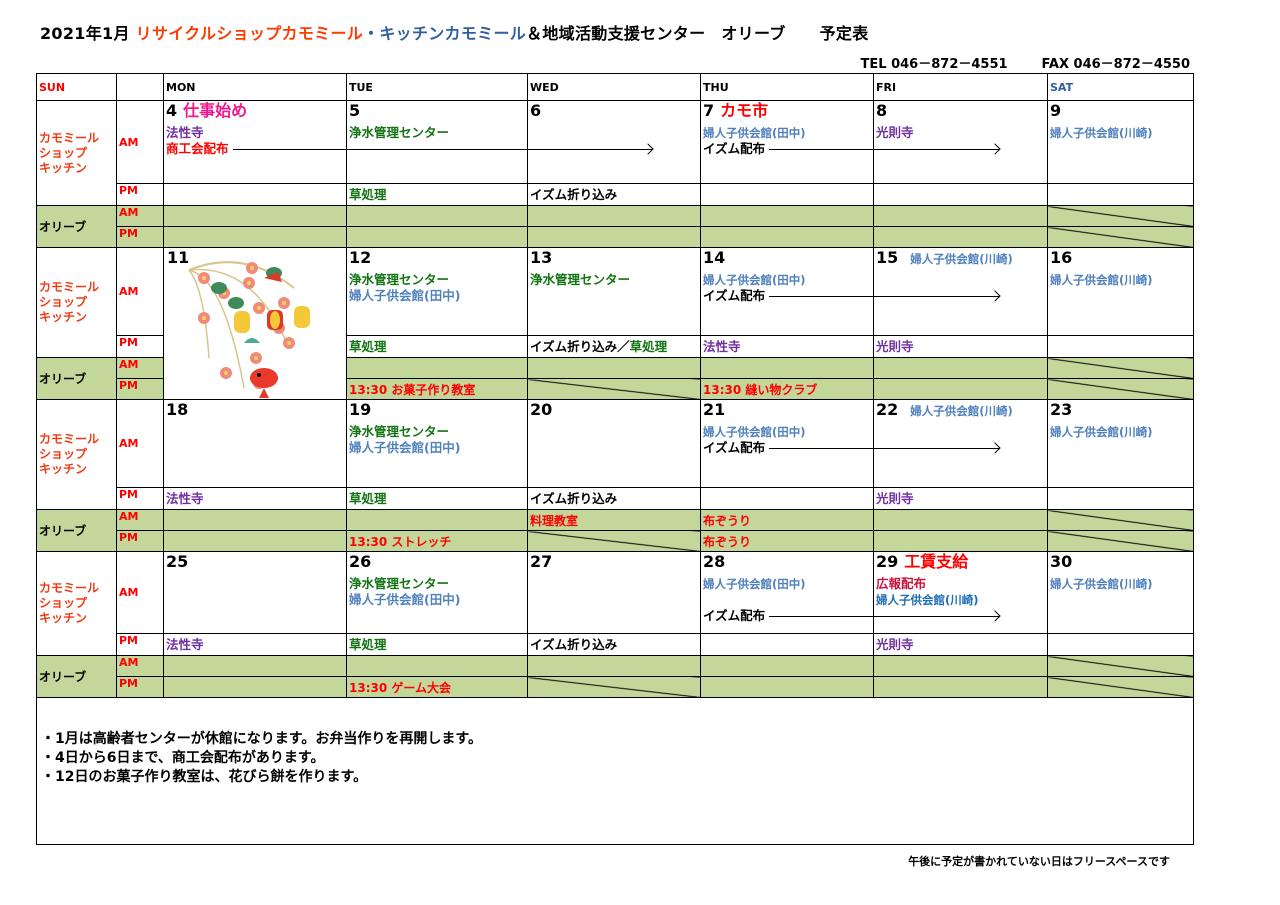 This screenshot has height=905, width=1280. I want to click on column-header-mon: MON, so click(255, 87).